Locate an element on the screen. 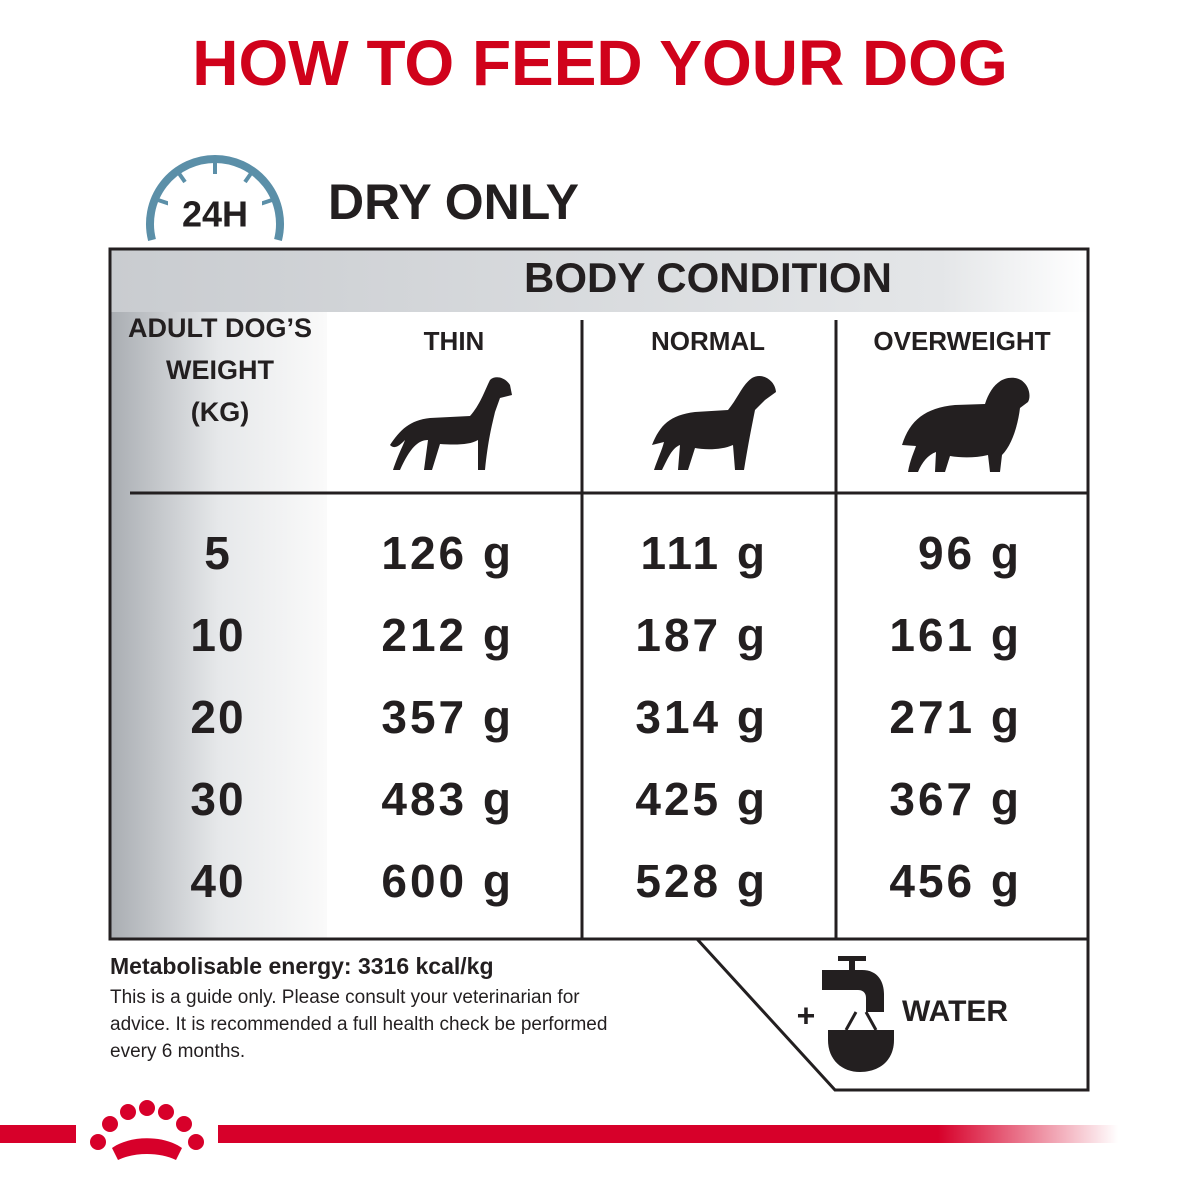 The height and width of the screenshot is (1200, 1200). amount-cell: 212 g is located at coordinates (447, 635).